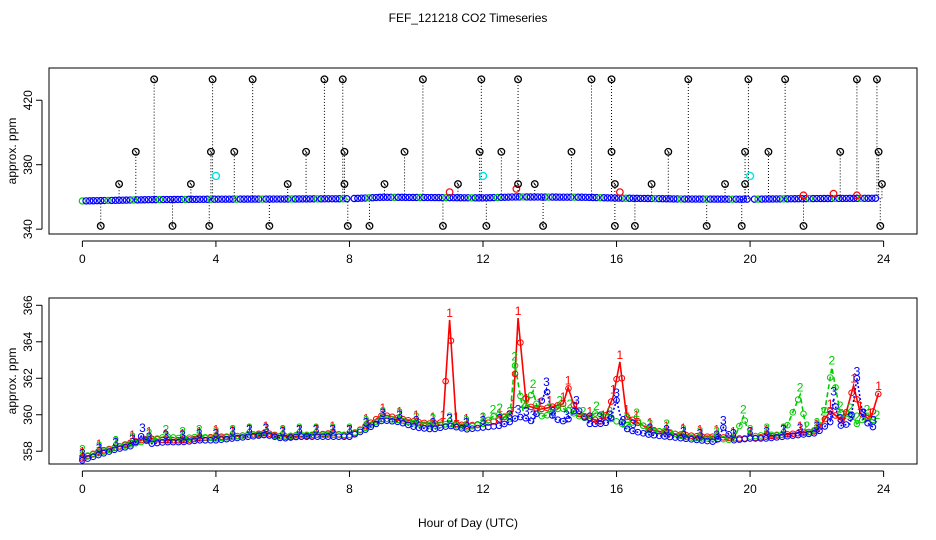 This screenshot has width=936, height=540. Describe the element at coordinates (478, 420) in the screenshot. I see `series-3-line` at that location.